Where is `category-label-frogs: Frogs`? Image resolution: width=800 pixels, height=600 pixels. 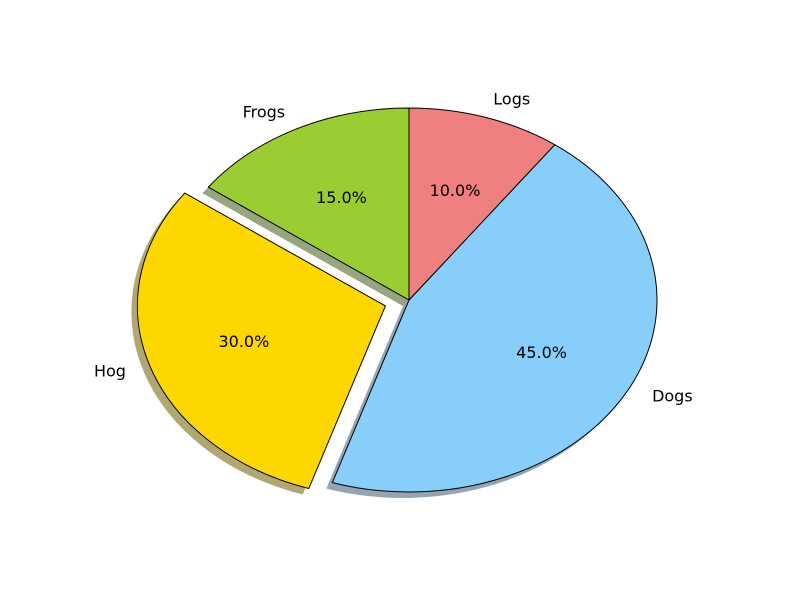
category-label-frogs: Frogs is located at coordinates (264, 111).